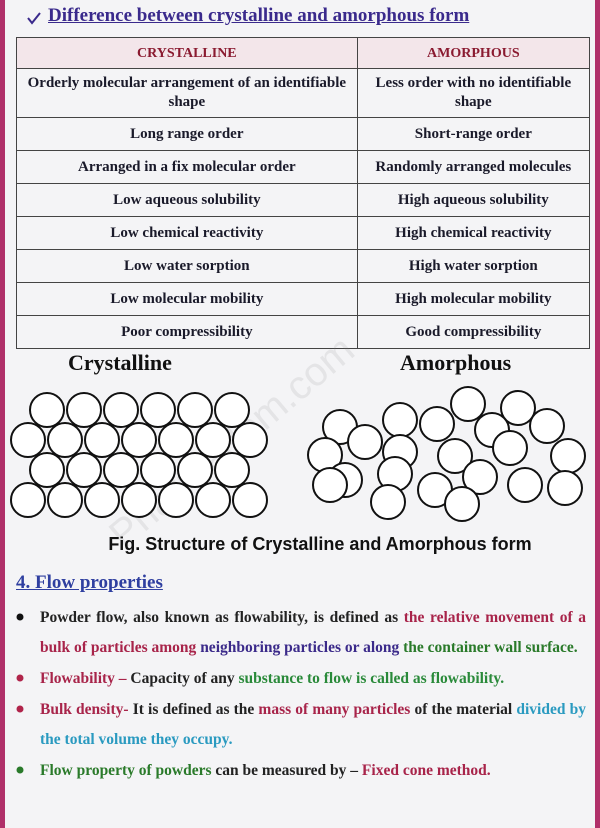  Describe the element at coordinates (120, 362) in the screenshot. I see `figure-label: Crystalline` at that location.